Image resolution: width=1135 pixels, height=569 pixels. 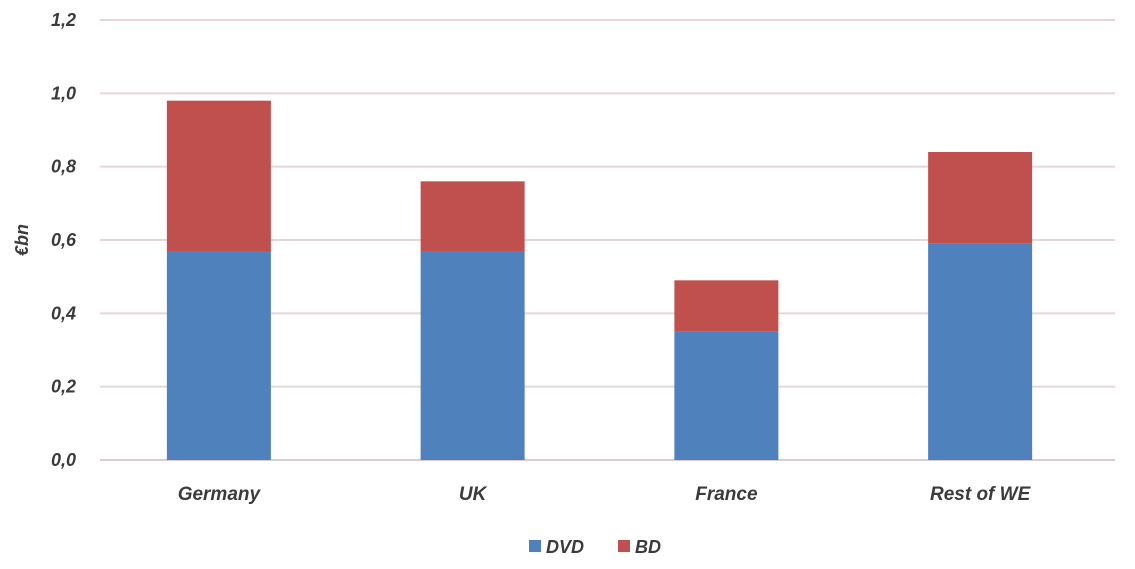 I want to click on y-tick-label: 0,6, so click(x=64, y=240).